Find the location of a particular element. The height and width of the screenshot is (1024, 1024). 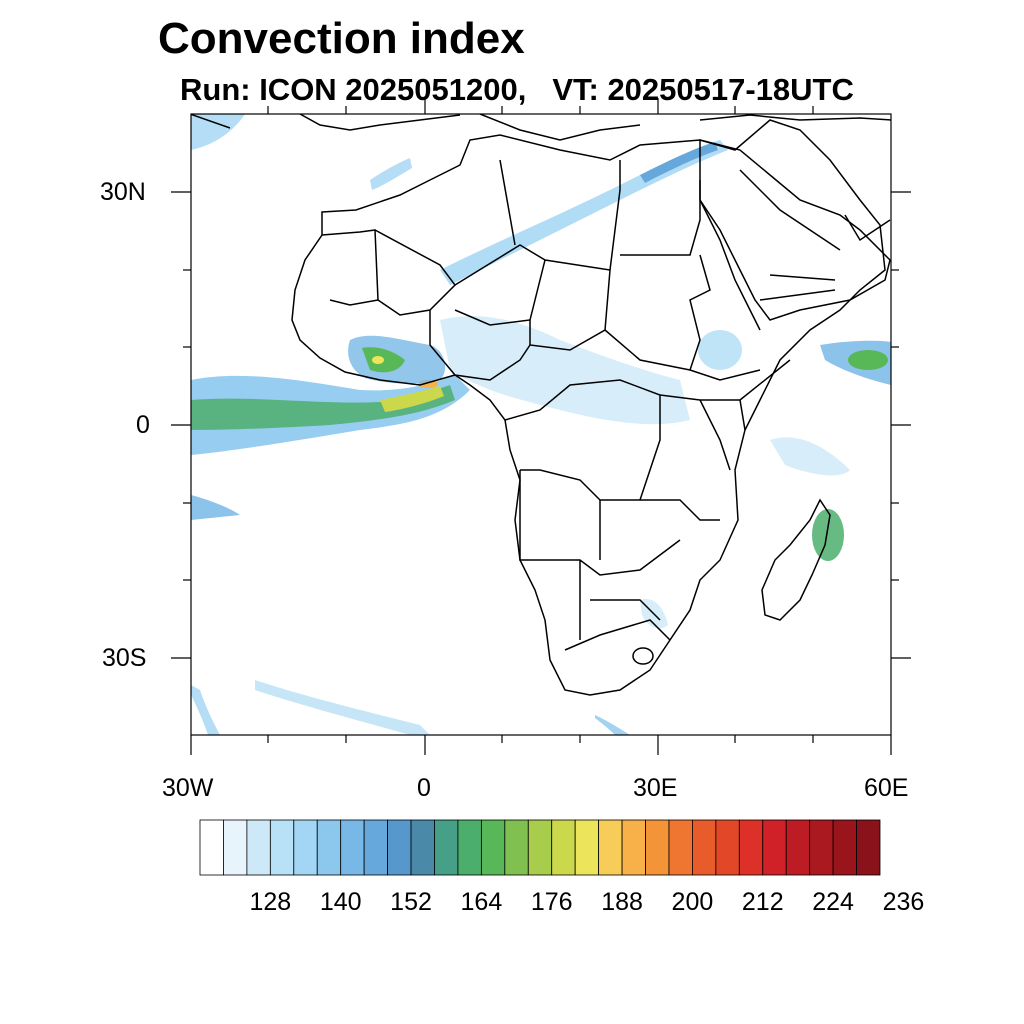

run-label: Run: ICON 2025051200, is located at coordinates (353, 89).